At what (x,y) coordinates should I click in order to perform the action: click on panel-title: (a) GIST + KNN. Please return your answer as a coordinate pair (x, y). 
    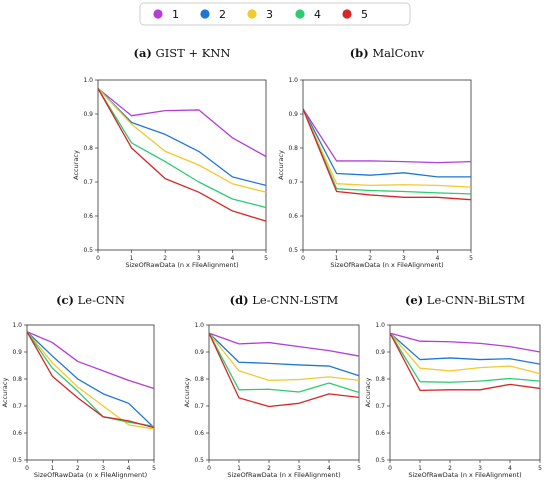
    Looking at the image, I should click on (182, 53).